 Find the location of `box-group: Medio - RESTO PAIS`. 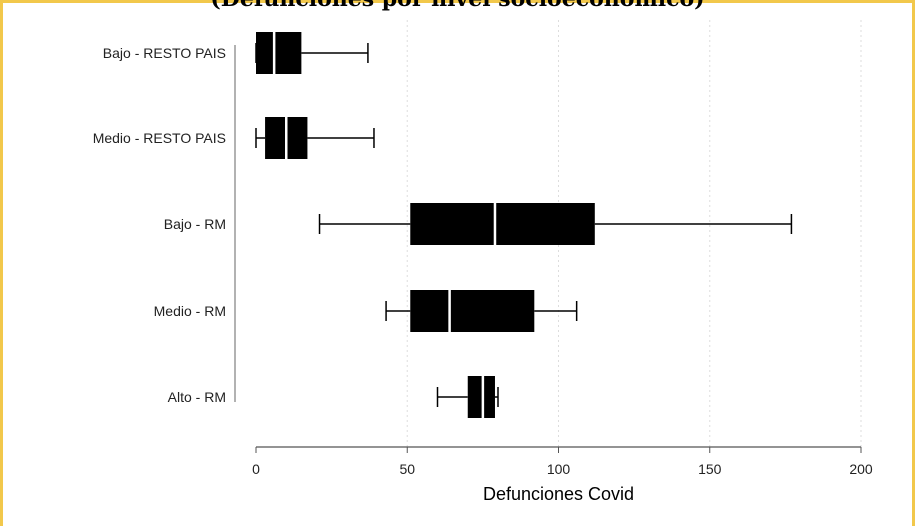

box-group: Medio - RESTO PAIS is located at coordinates (234, 138).